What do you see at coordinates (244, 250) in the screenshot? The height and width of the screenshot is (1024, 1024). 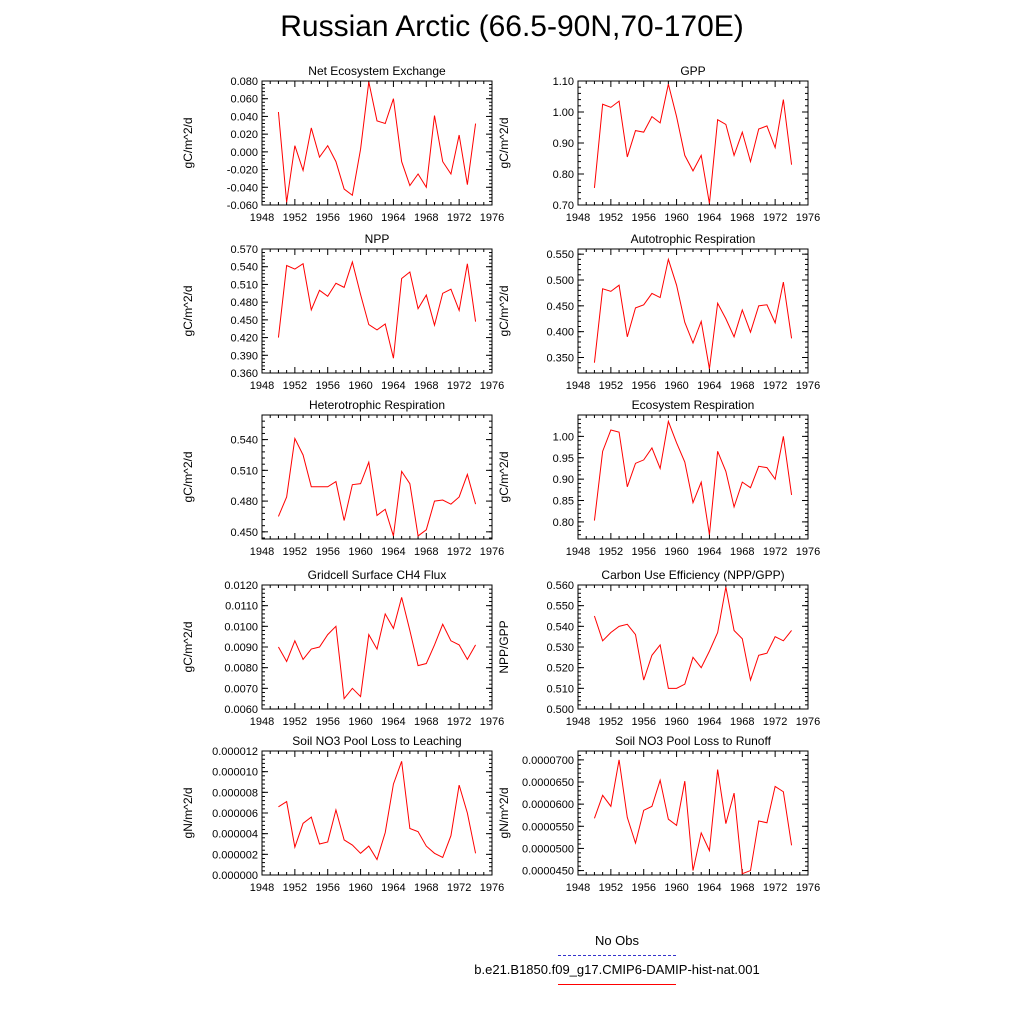 I see `y-tick-label: 0.570` at bounding box center [244, 250].